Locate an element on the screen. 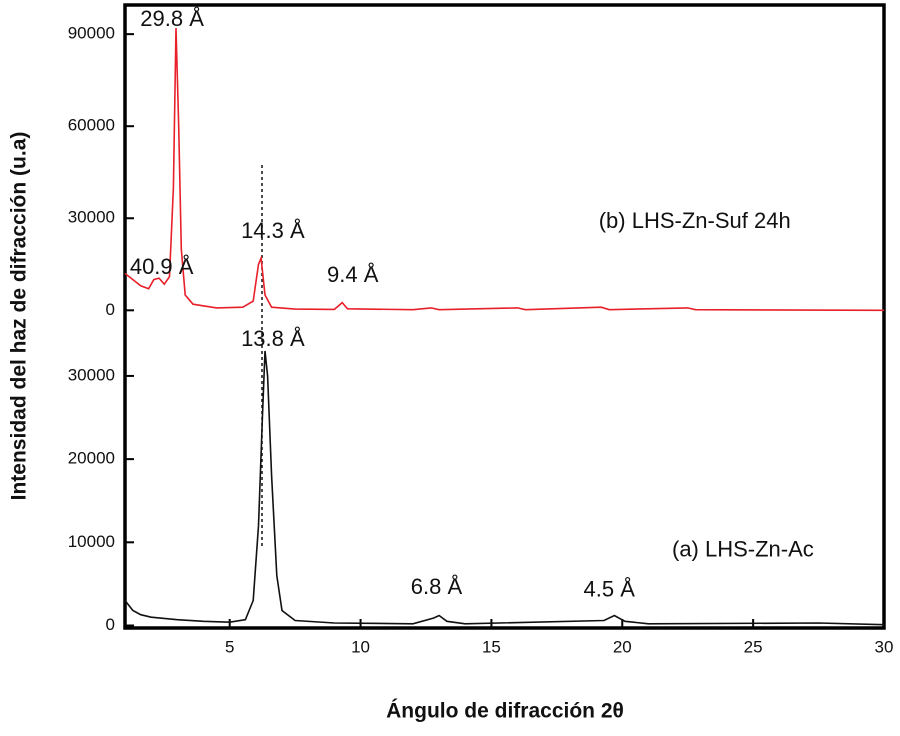  x-tick-label: 15 is located at coordinates (491, 646).